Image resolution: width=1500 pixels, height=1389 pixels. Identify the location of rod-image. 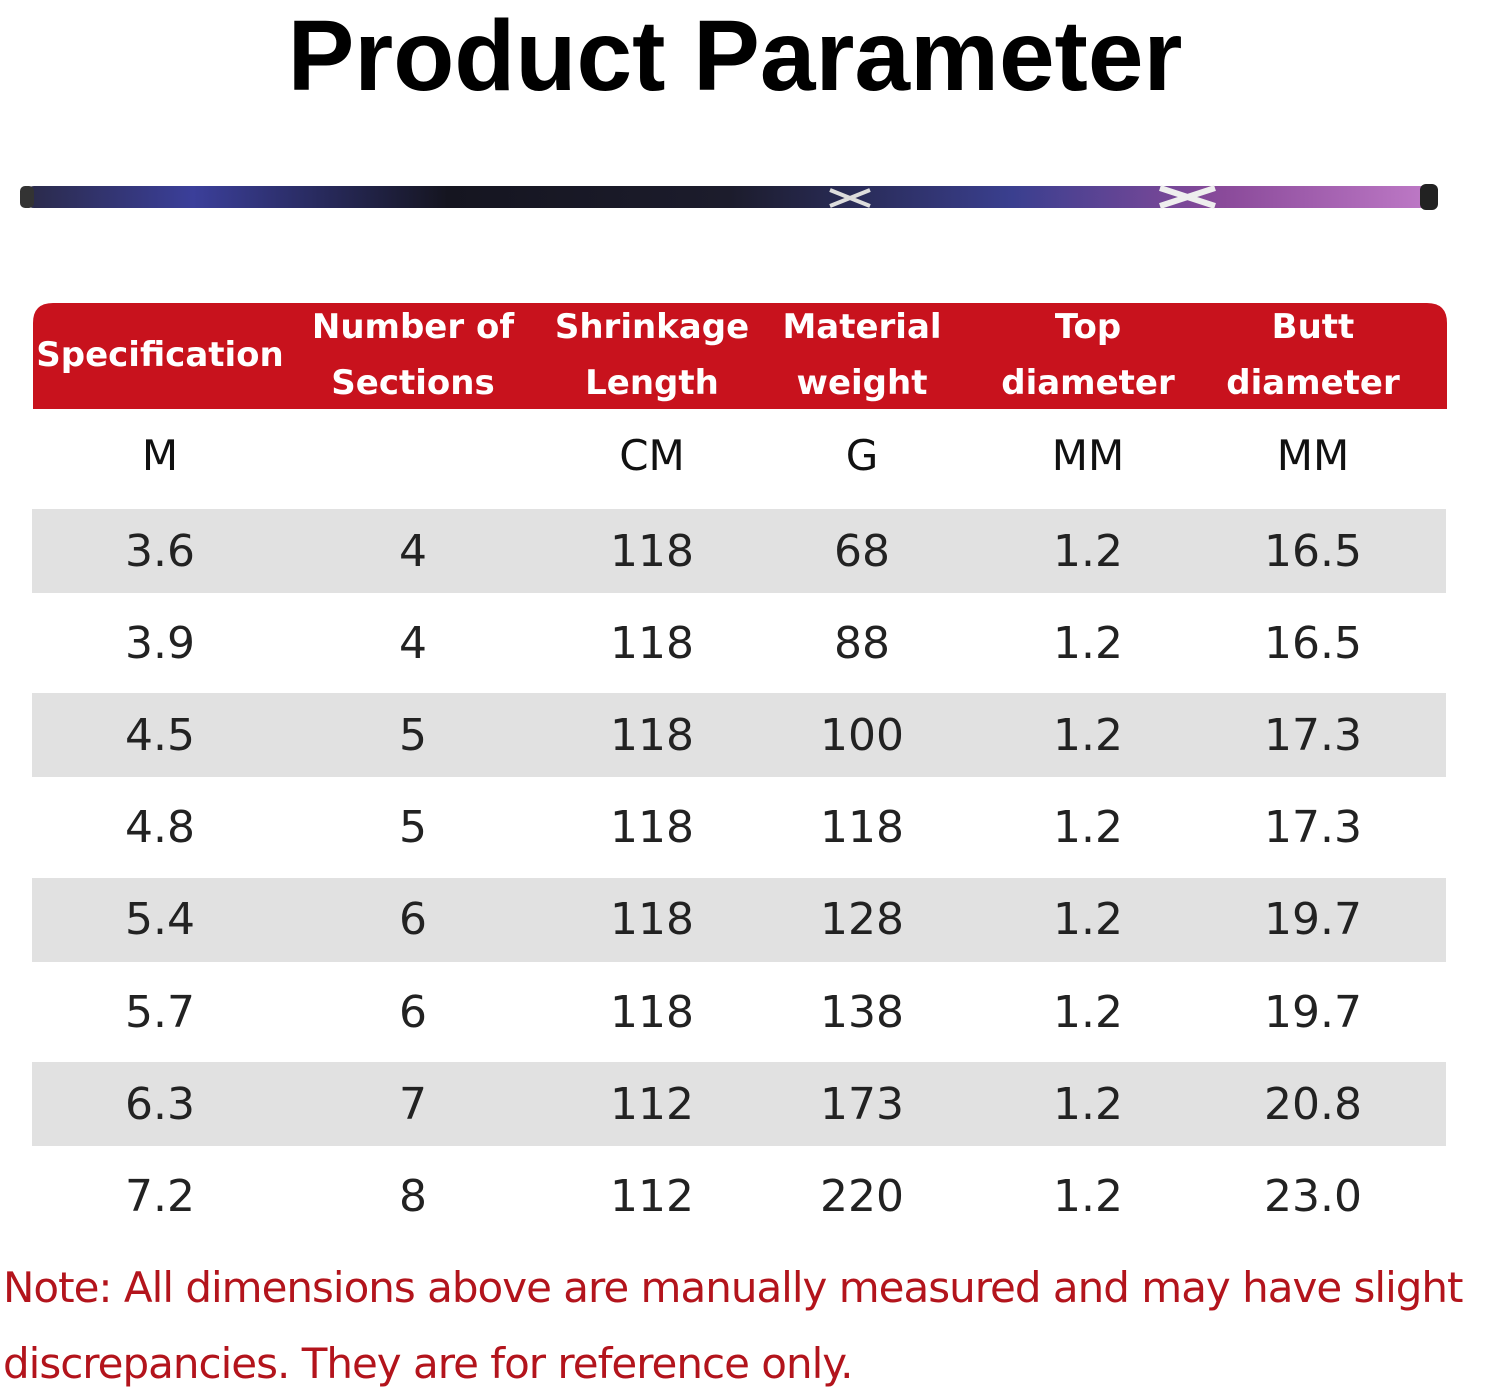
(729, 197).